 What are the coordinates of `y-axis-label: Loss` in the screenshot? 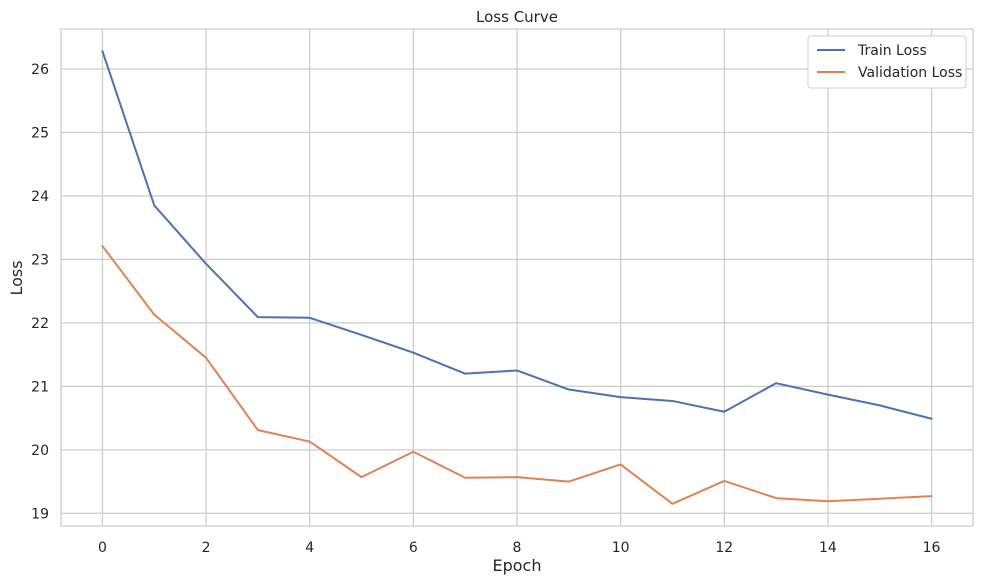 It's located at (16, 277).